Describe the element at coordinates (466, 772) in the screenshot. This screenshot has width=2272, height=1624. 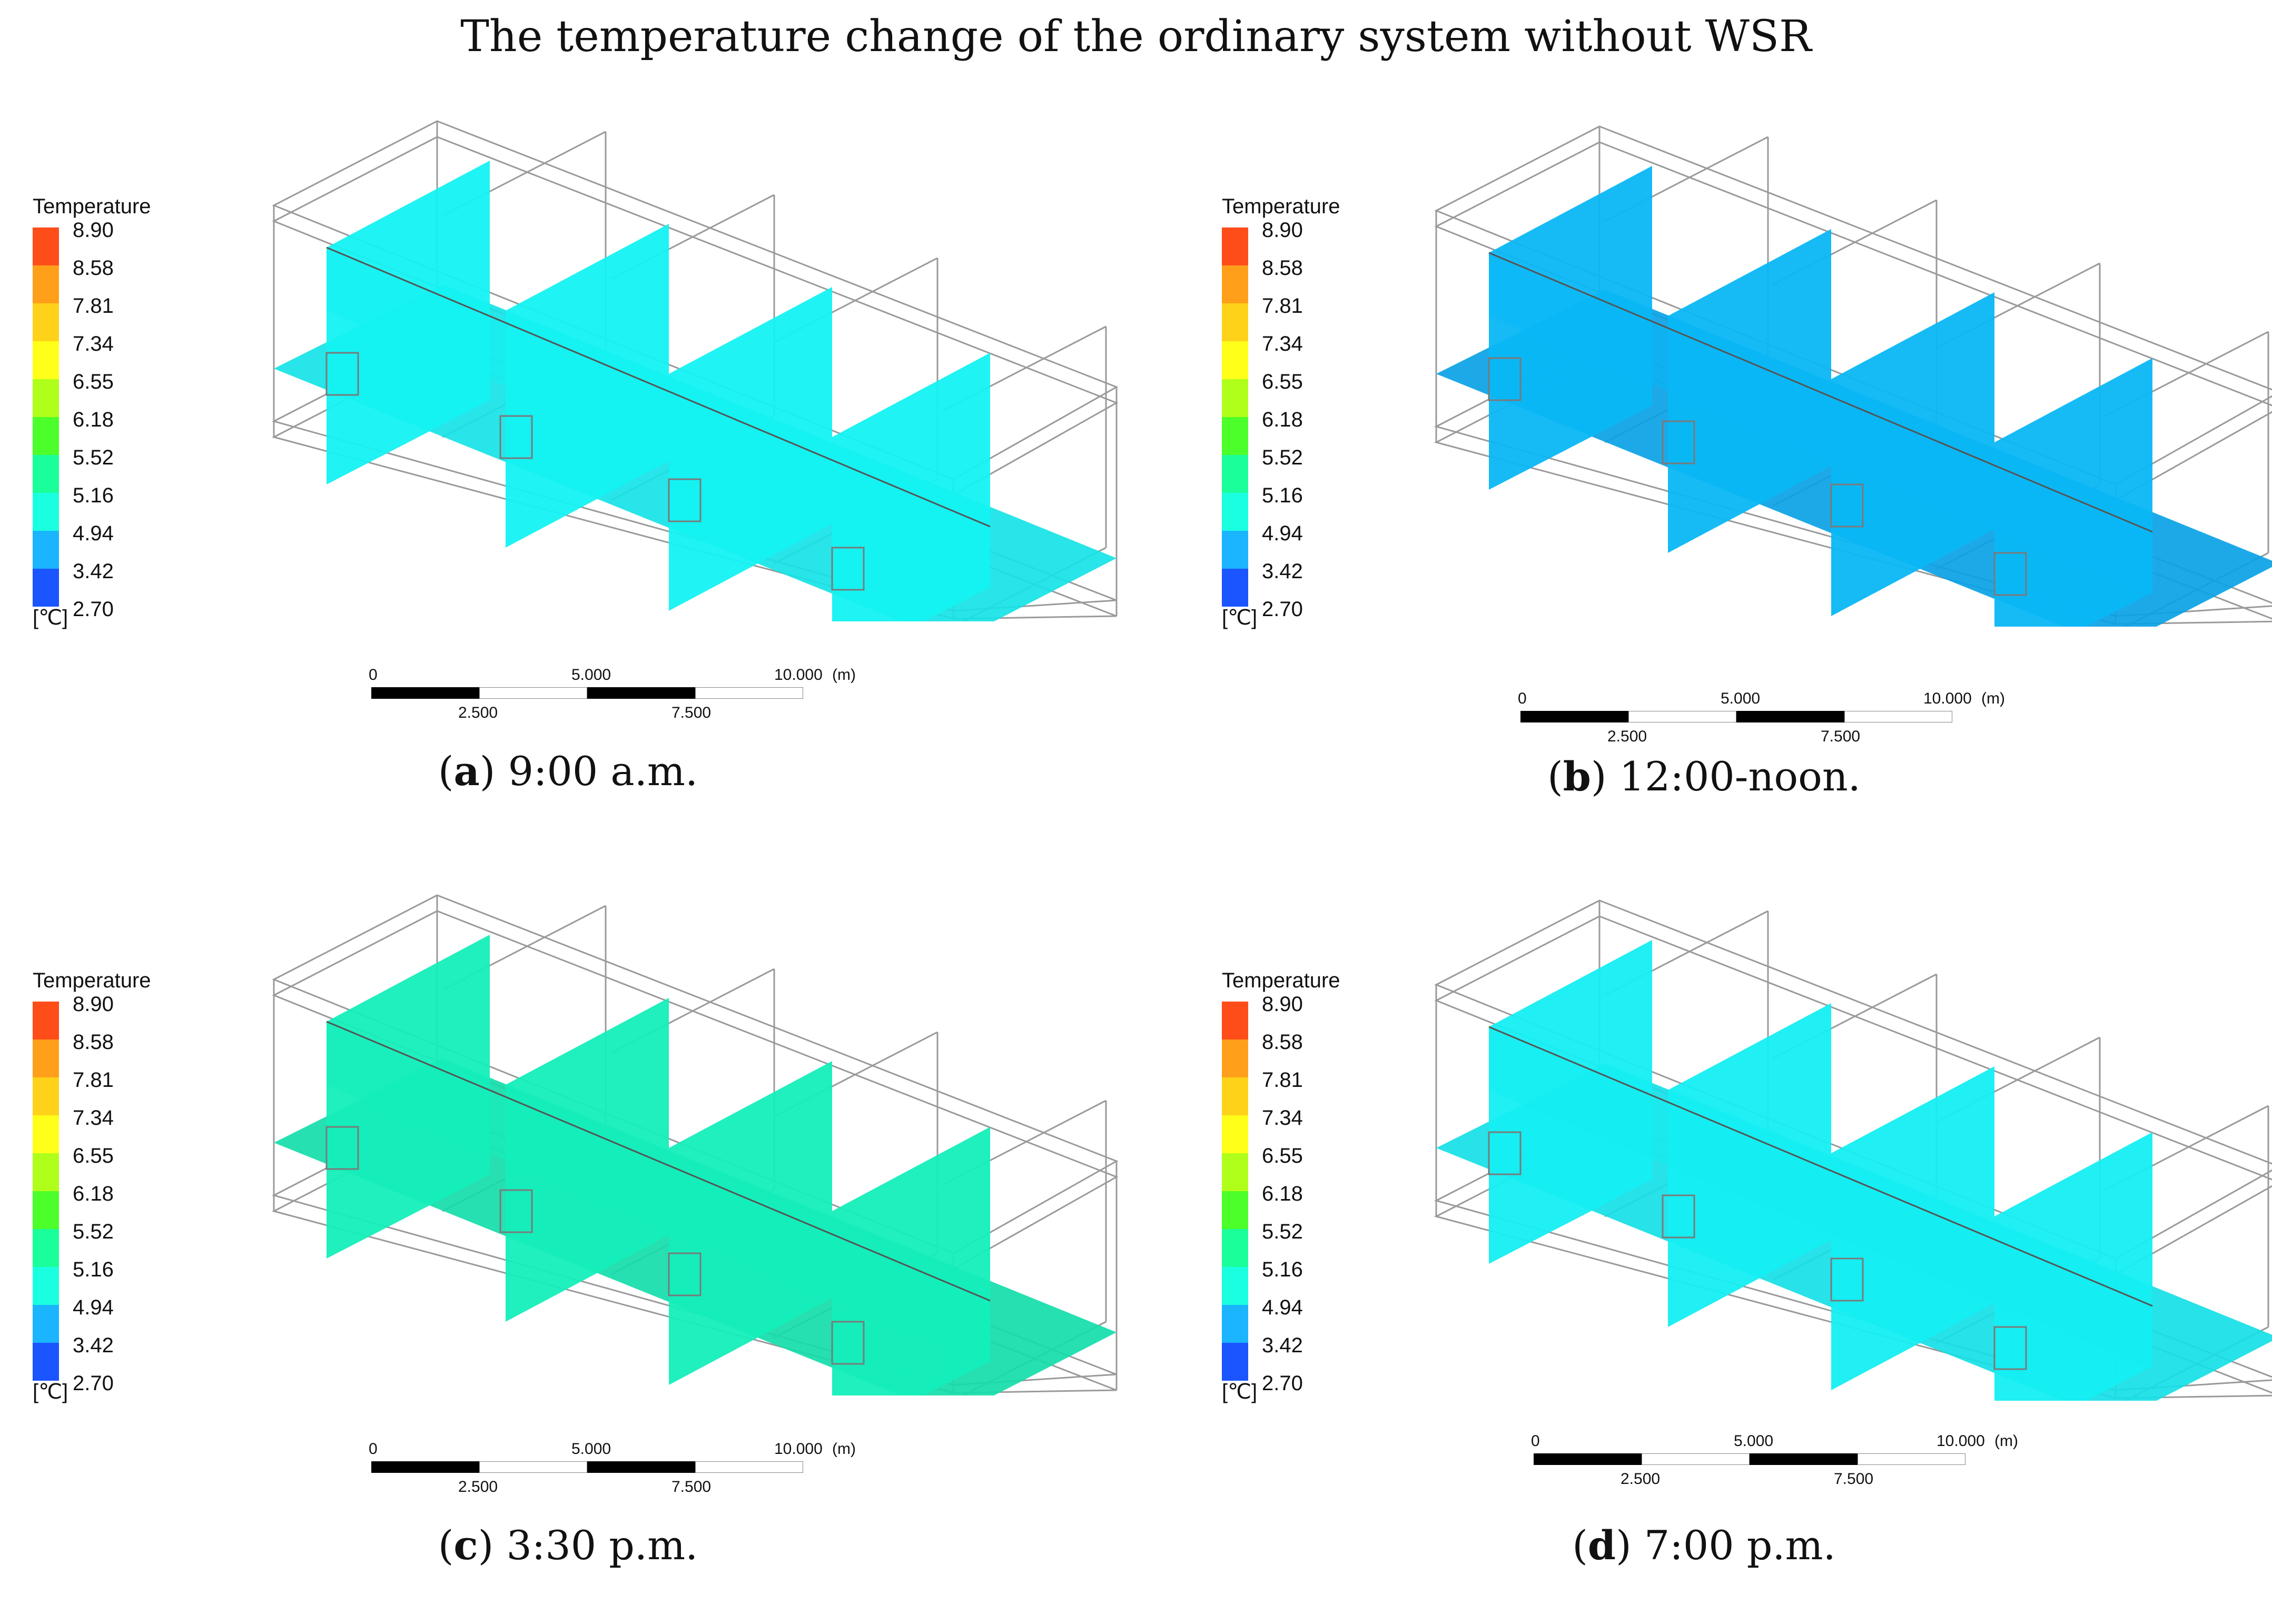
I see `panel-letter: a` at that location.